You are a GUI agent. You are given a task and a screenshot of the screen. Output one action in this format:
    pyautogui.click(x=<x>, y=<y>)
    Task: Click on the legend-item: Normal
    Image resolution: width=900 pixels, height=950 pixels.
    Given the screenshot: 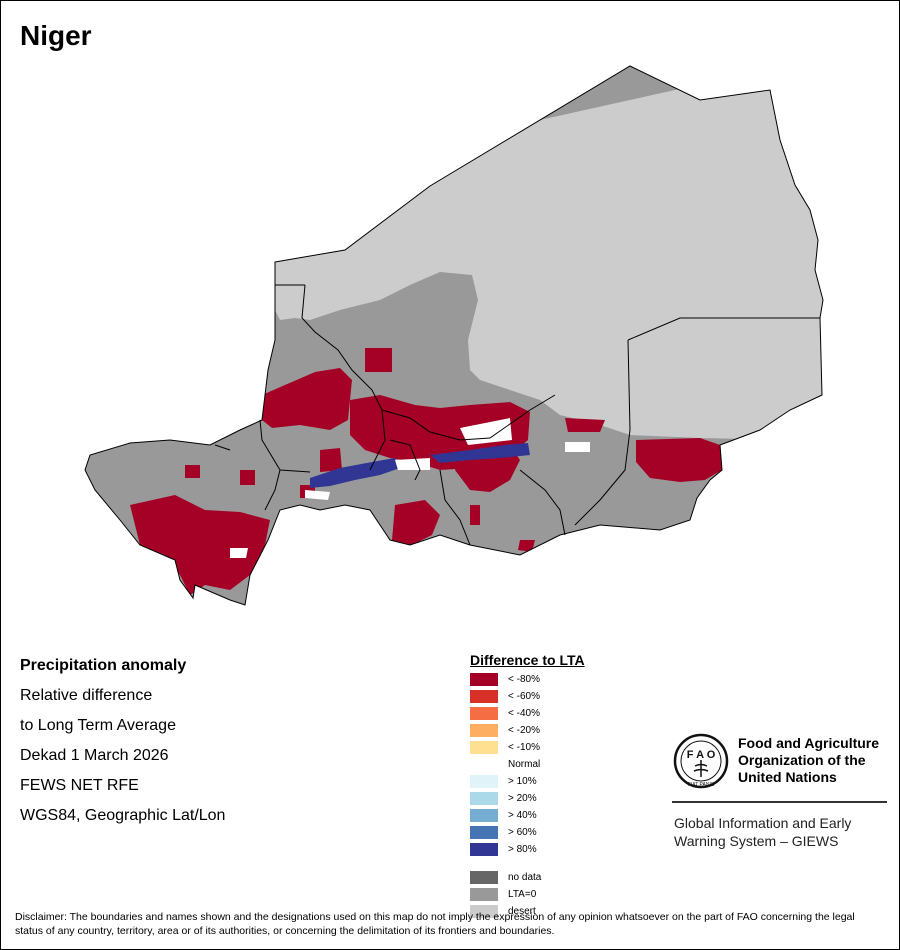 What is the action you would take?
    pyautogui.click(x=505, y=764)
    